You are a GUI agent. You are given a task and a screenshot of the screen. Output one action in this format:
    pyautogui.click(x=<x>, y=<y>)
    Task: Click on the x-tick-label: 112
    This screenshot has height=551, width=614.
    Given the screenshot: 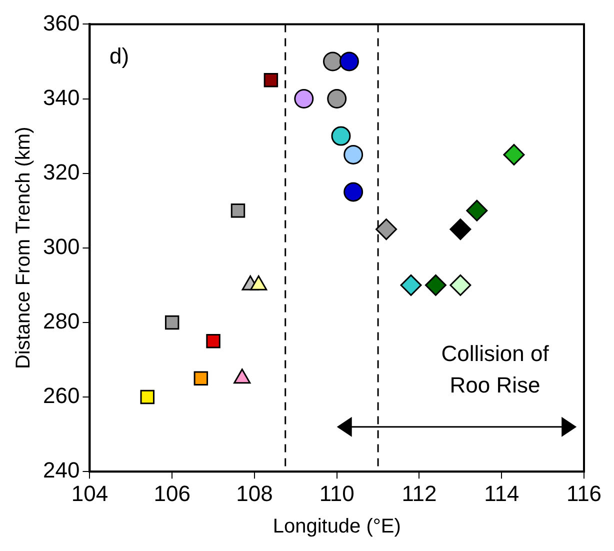 What is the action you would take?
    pyautogui.click(x=419, y=493)
    